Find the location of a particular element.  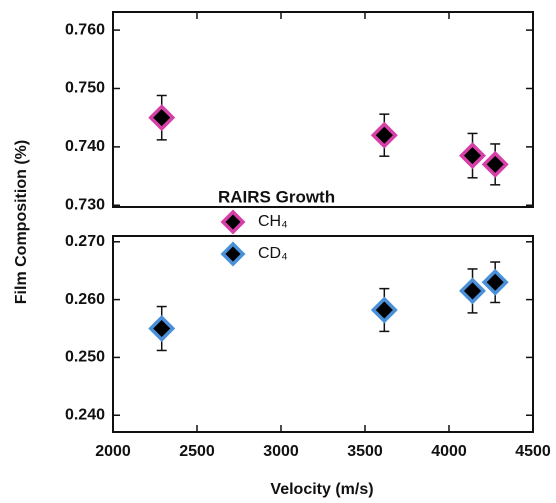

x-tick-label: 3000 is located at coordinates (281, 451).